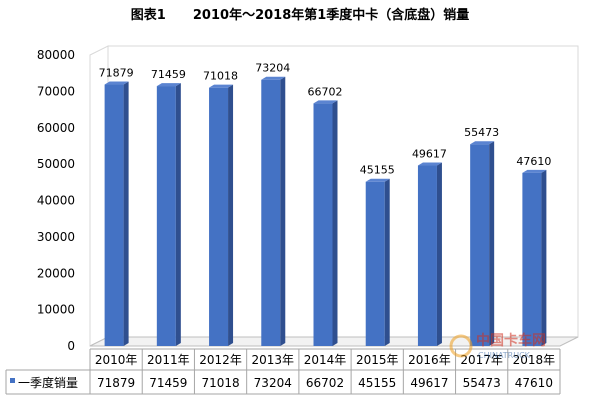 The image size is (600, 400). Describe the element at coordinates (220, 360) in the screenshot. I see `x-tick-label: 2012年` at that location.